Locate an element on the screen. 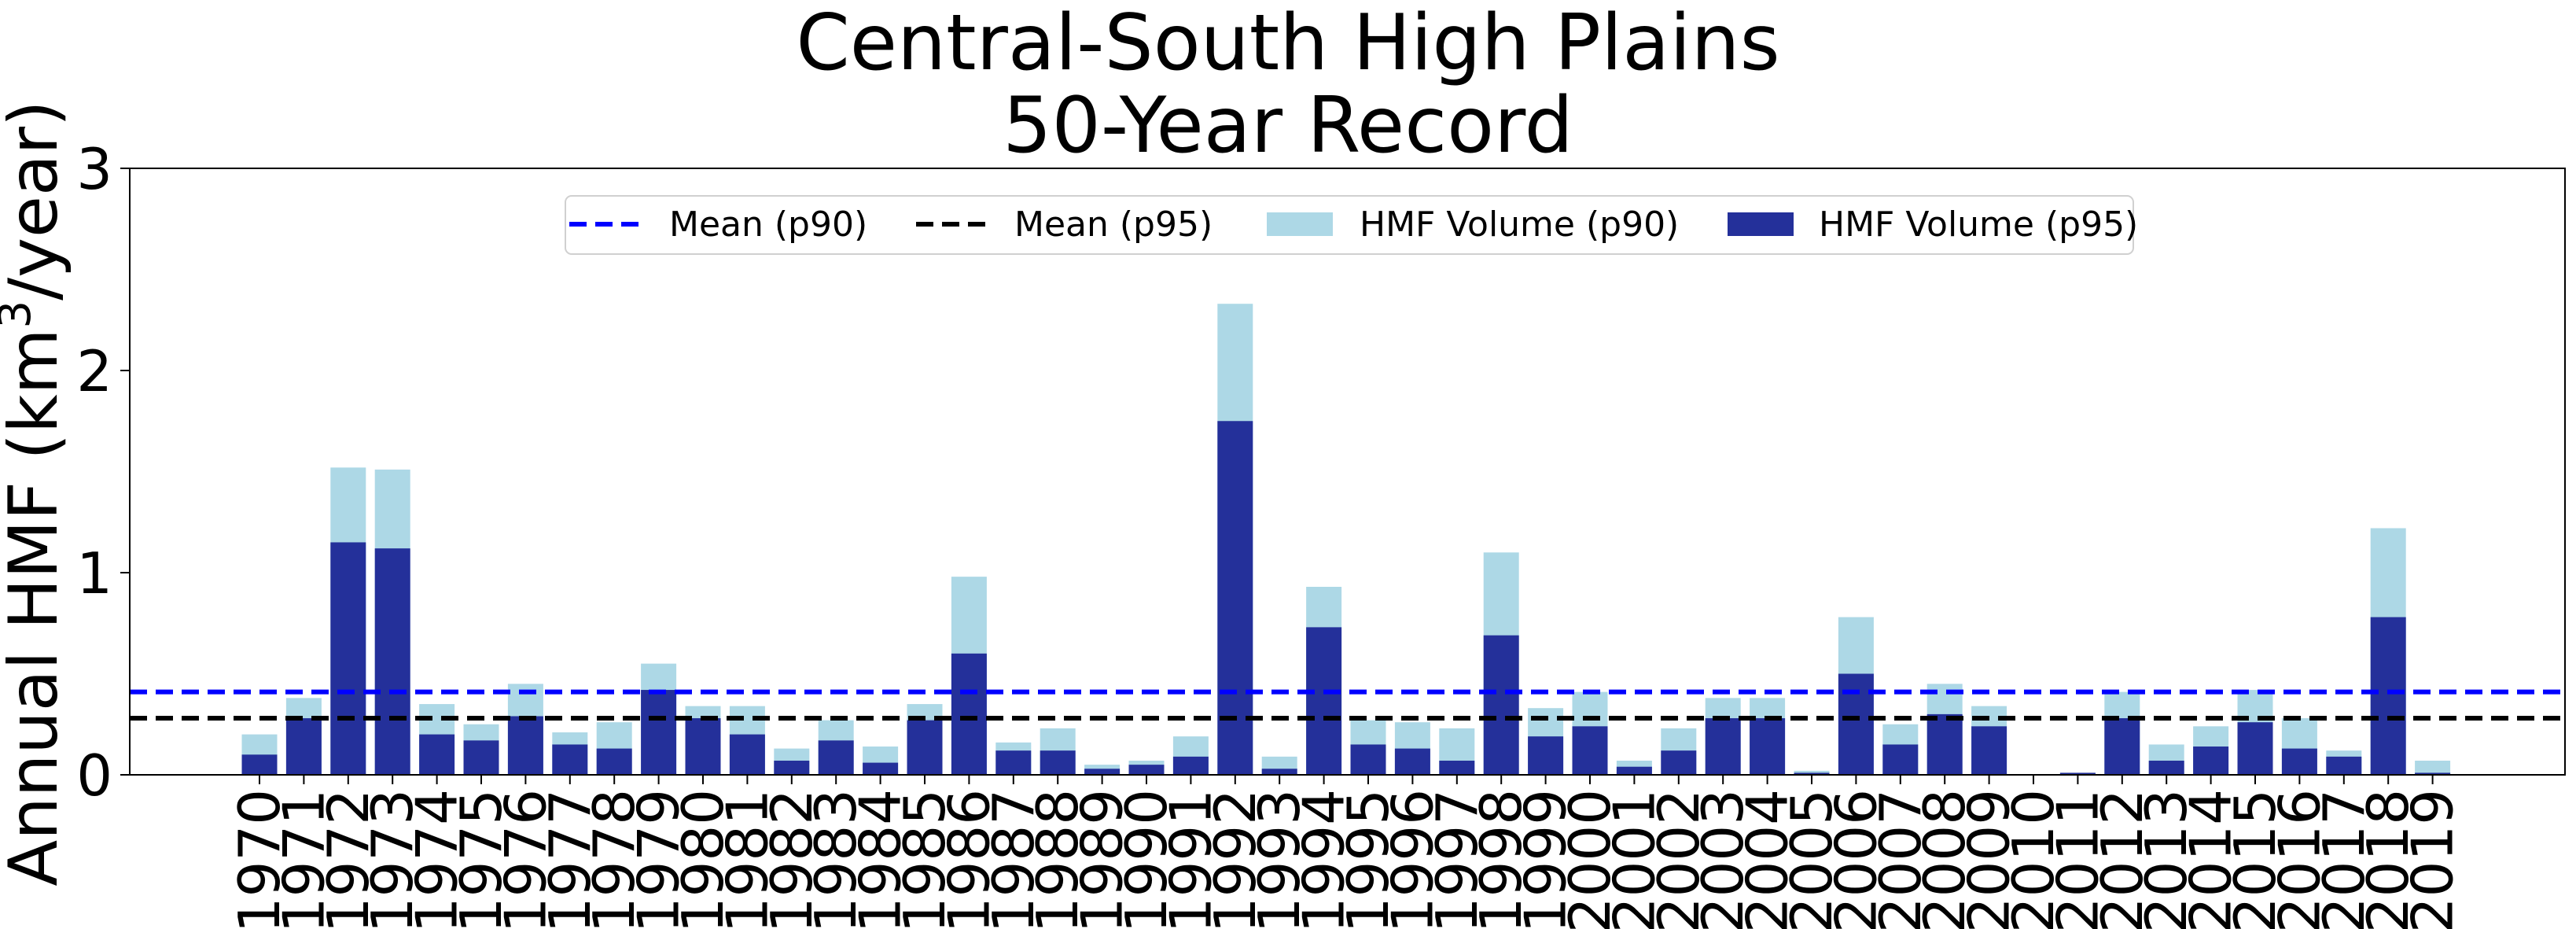 This screenshot has width=2576, height=929. x-tick-label-1983: 1983 is located at coordinates (836, 859).